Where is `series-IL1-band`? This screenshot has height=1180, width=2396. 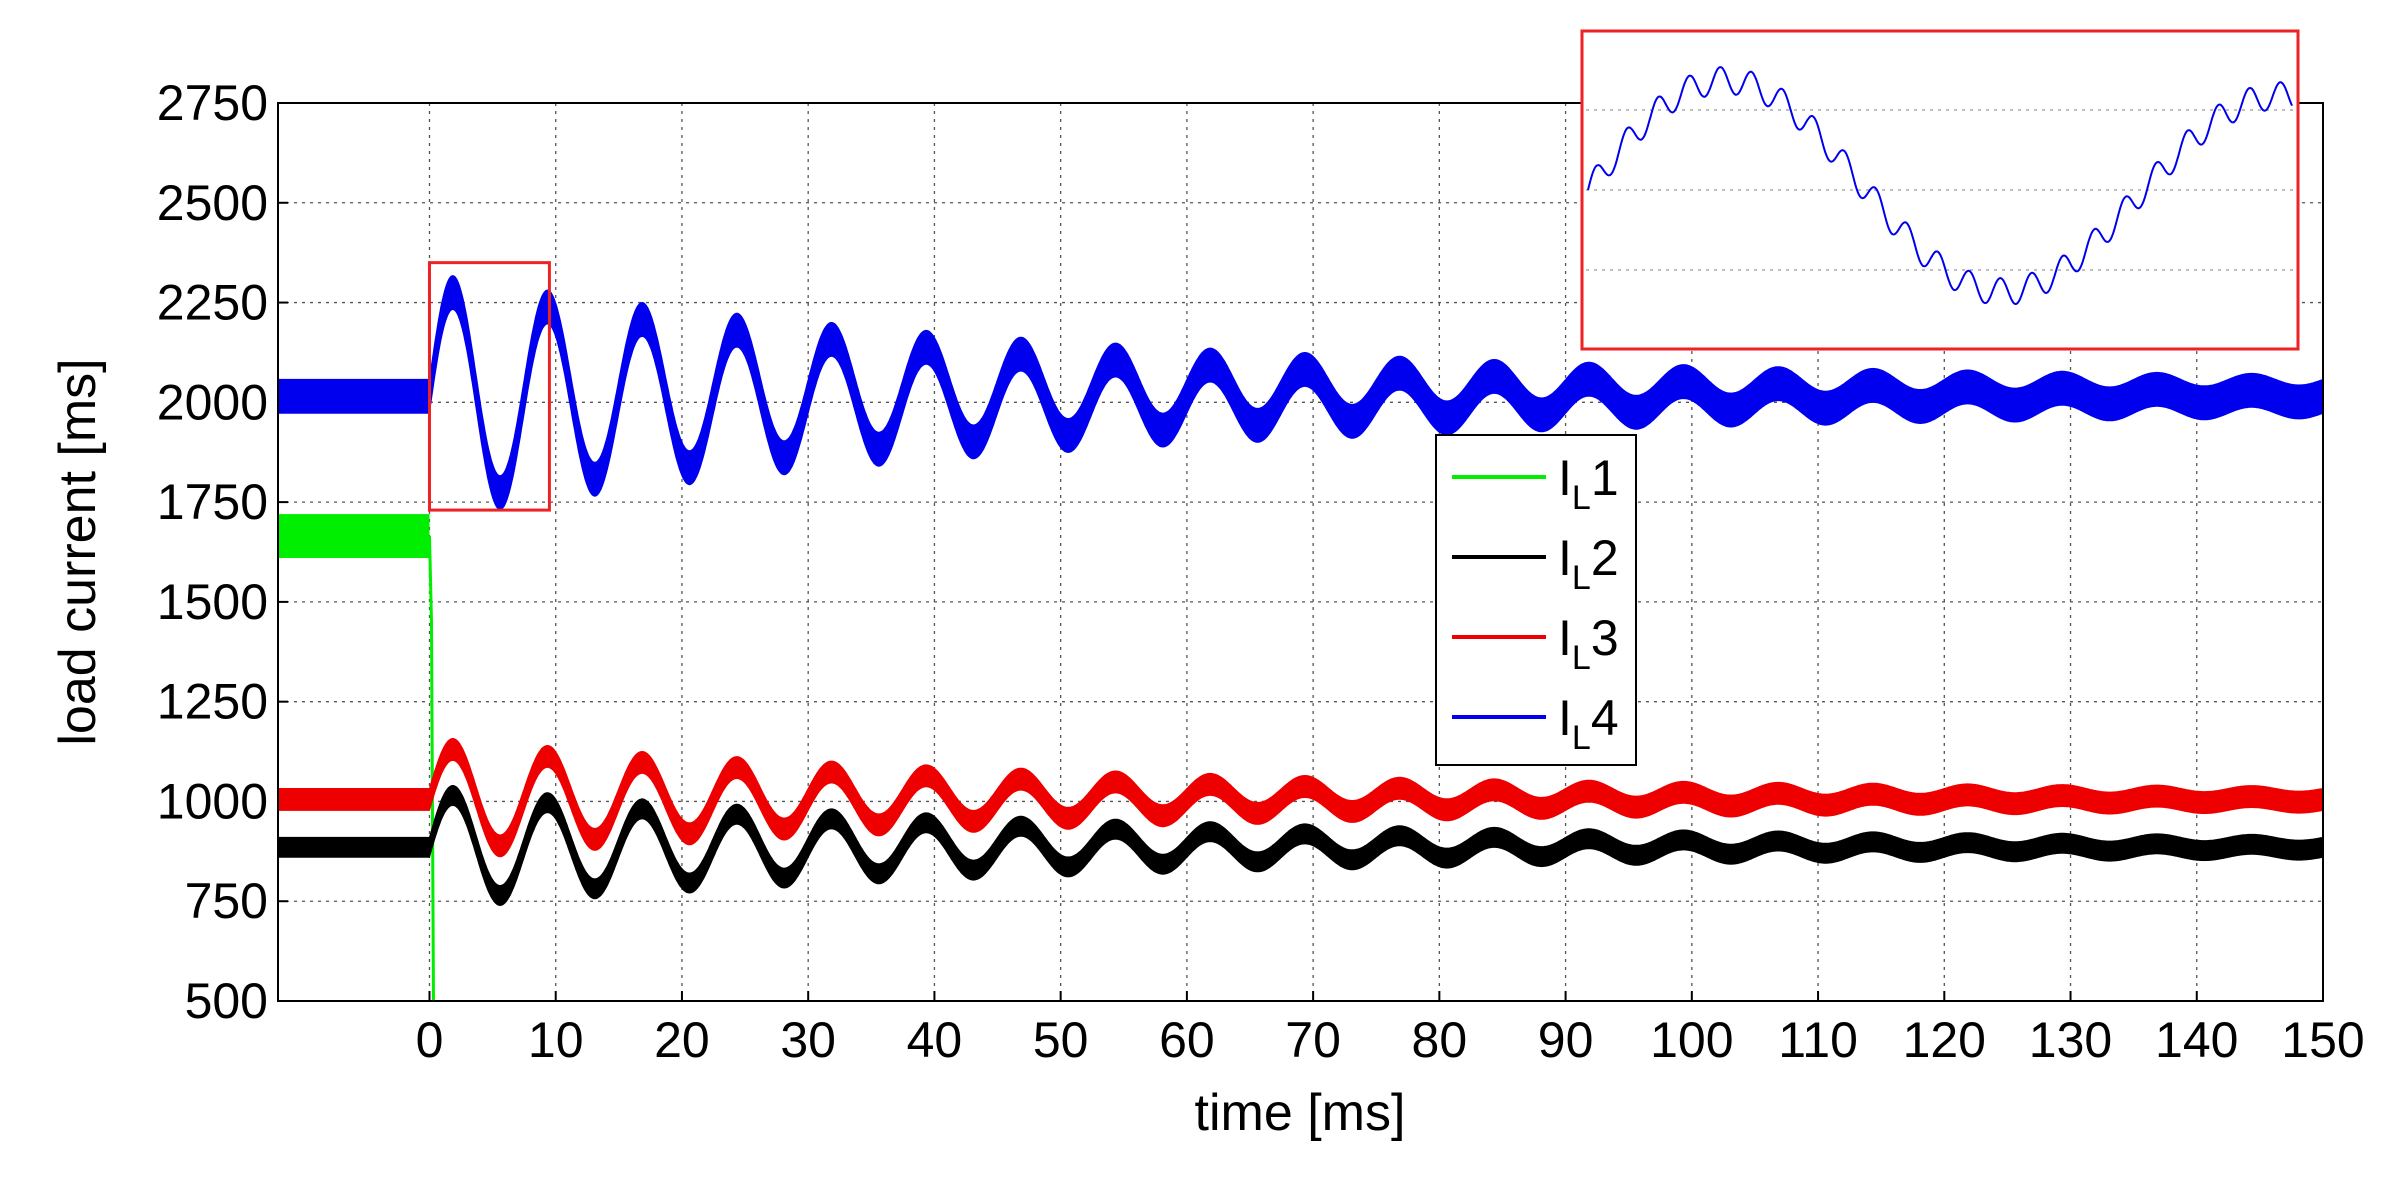
series-IL1-band is located at coordinates (354, 536).